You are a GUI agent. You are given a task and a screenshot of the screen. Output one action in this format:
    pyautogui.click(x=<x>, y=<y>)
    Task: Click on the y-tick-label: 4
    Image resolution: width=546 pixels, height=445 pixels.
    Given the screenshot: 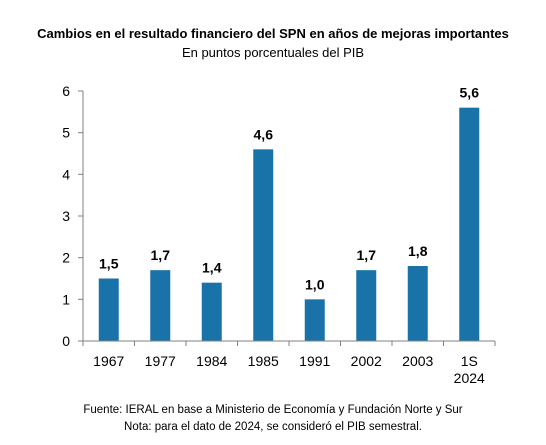 What is the action you would take?
    pyautogui.click(x=66, y=174)
    